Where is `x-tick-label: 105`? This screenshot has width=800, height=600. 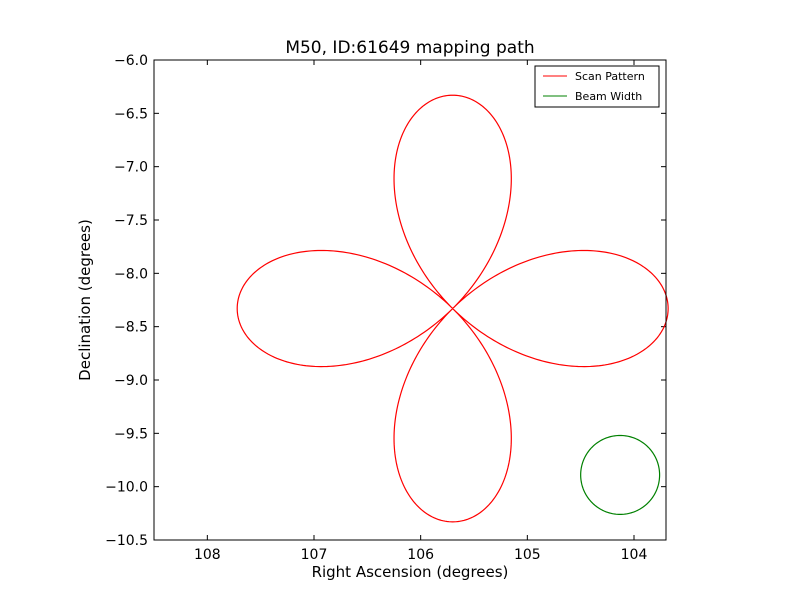
x-tick-label: 105 is located at coordinates (527, 555).